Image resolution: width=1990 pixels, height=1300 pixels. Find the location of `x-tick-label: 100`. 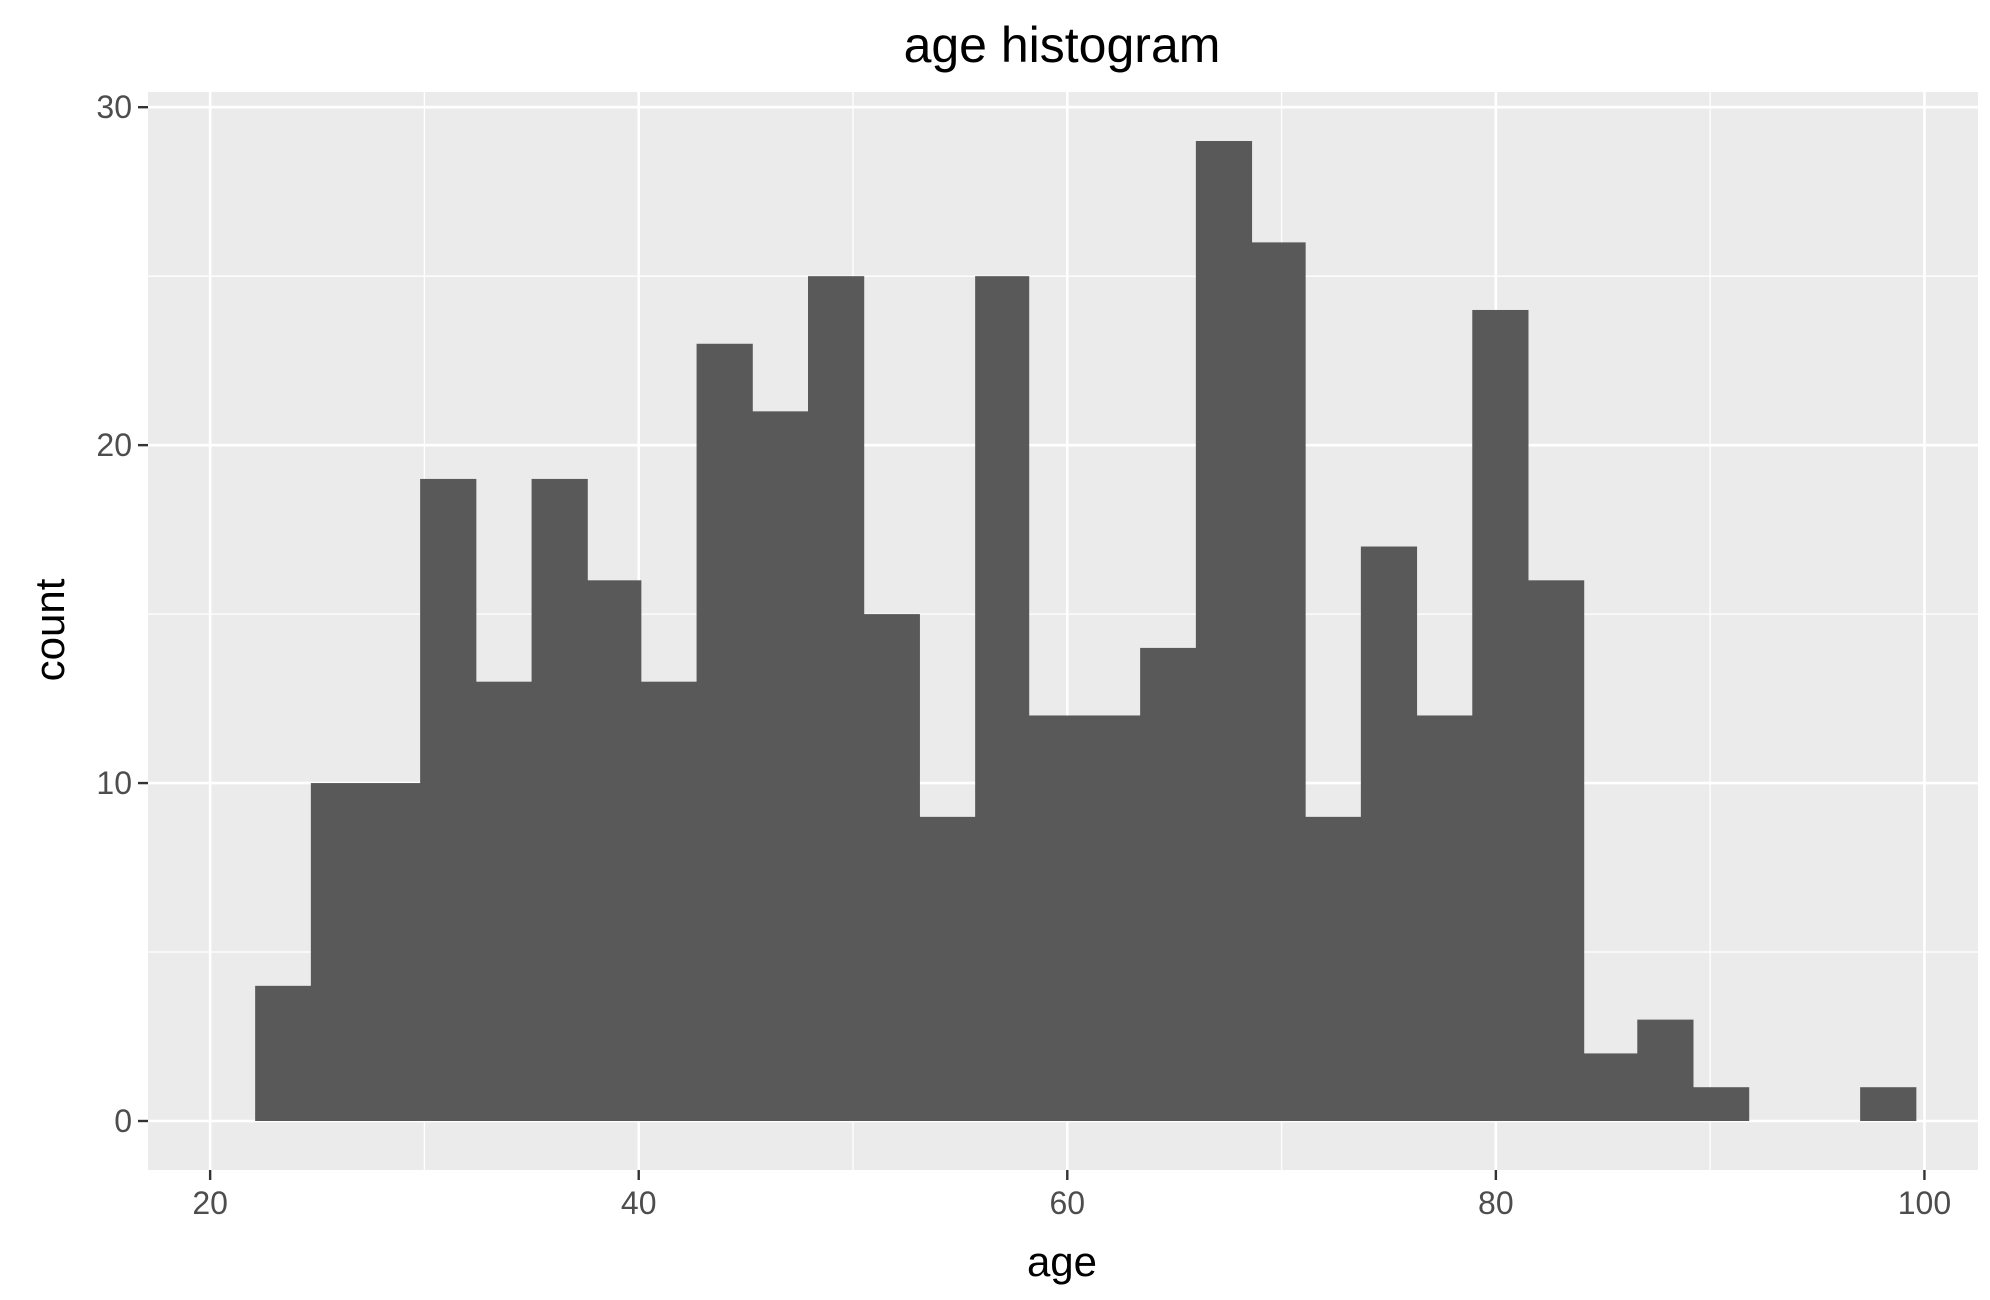

x-tick-label: 100 is located at coordinates (1924, 1203).